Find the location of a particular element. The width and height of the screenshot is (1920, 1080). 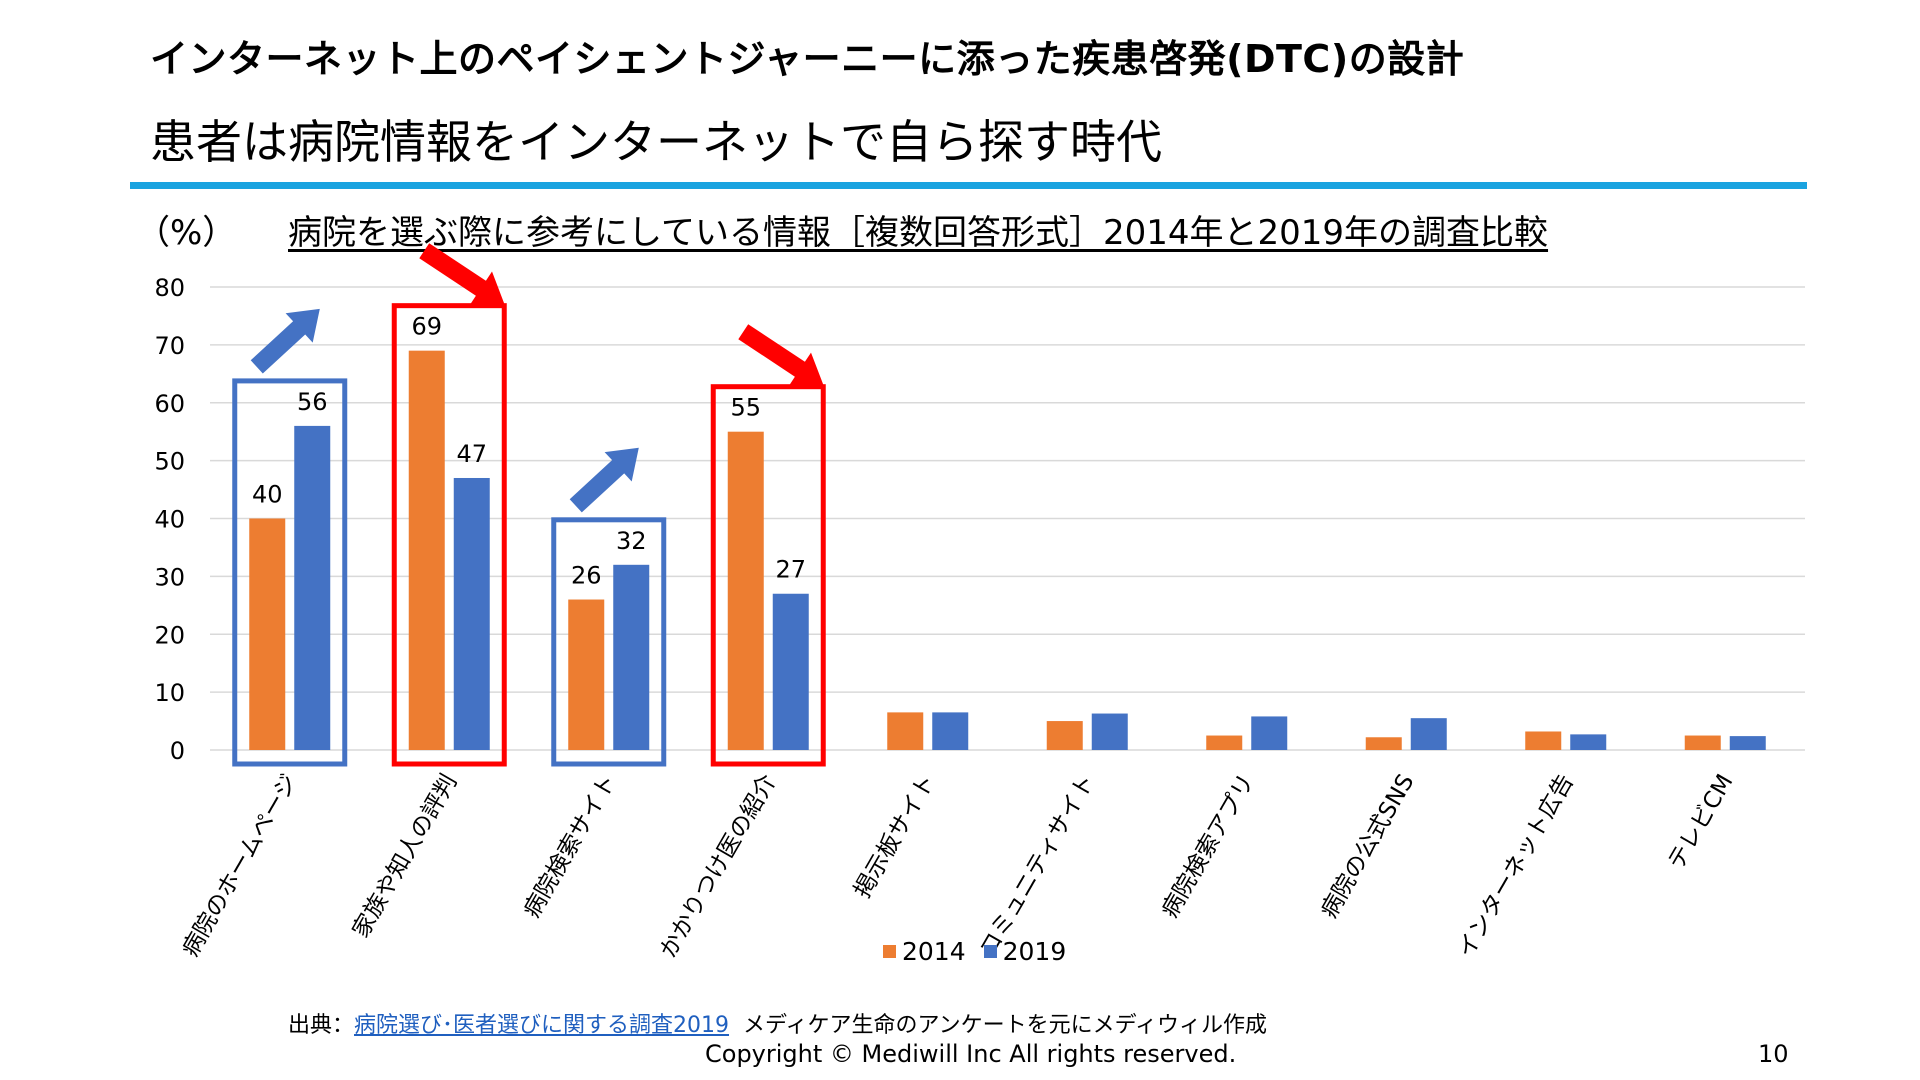

title-divider is located at coordinates (968, 185).